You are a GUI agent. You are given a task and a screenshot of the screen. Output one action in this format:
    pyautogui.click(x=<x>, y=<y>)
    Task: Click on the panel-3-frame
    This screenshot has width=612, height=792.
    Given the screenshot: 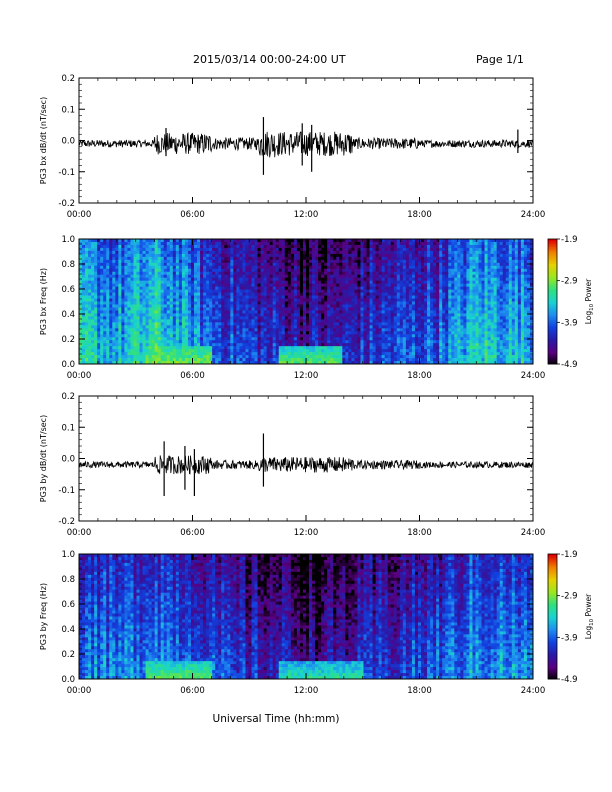 What is the action you would take?
    pyautogui.click(x=306, y=458)
    